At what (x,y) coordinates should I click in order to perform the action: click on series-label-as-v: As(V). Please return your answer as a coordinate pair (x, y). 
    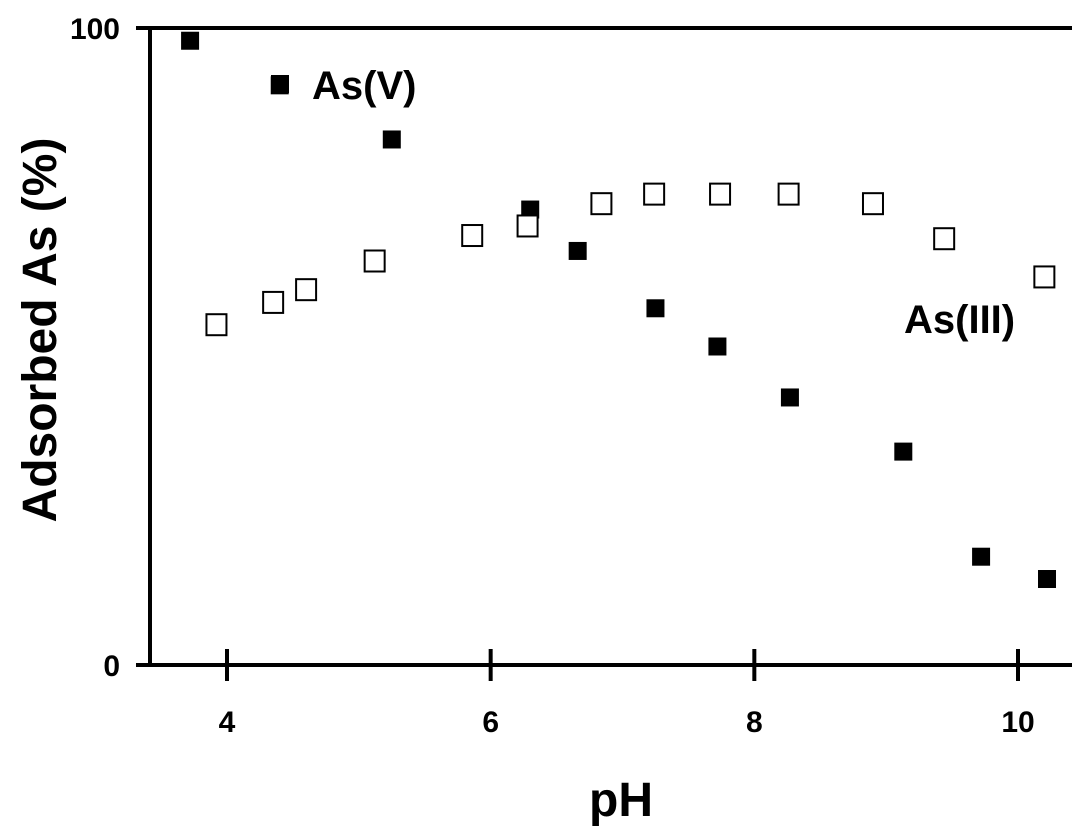
    Looking at the image, I should click on (364, 86).